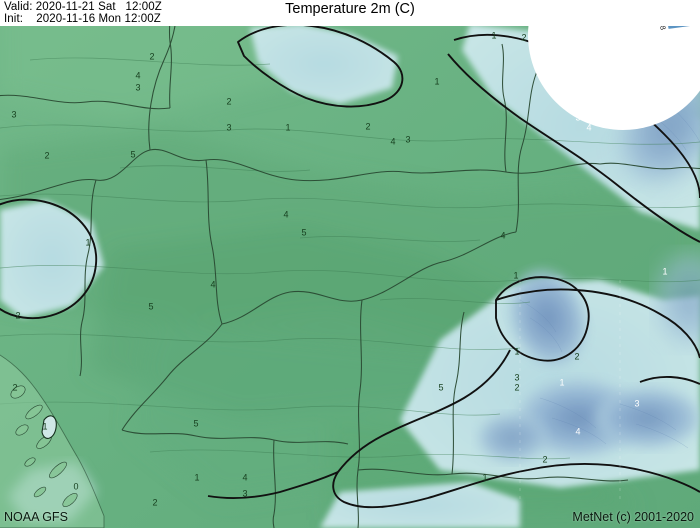 Image resolution: width=700 pixels, height=528 pixels. I want to click on provider-credit: MetNet (c) 2001-2020, so click(633, 517).